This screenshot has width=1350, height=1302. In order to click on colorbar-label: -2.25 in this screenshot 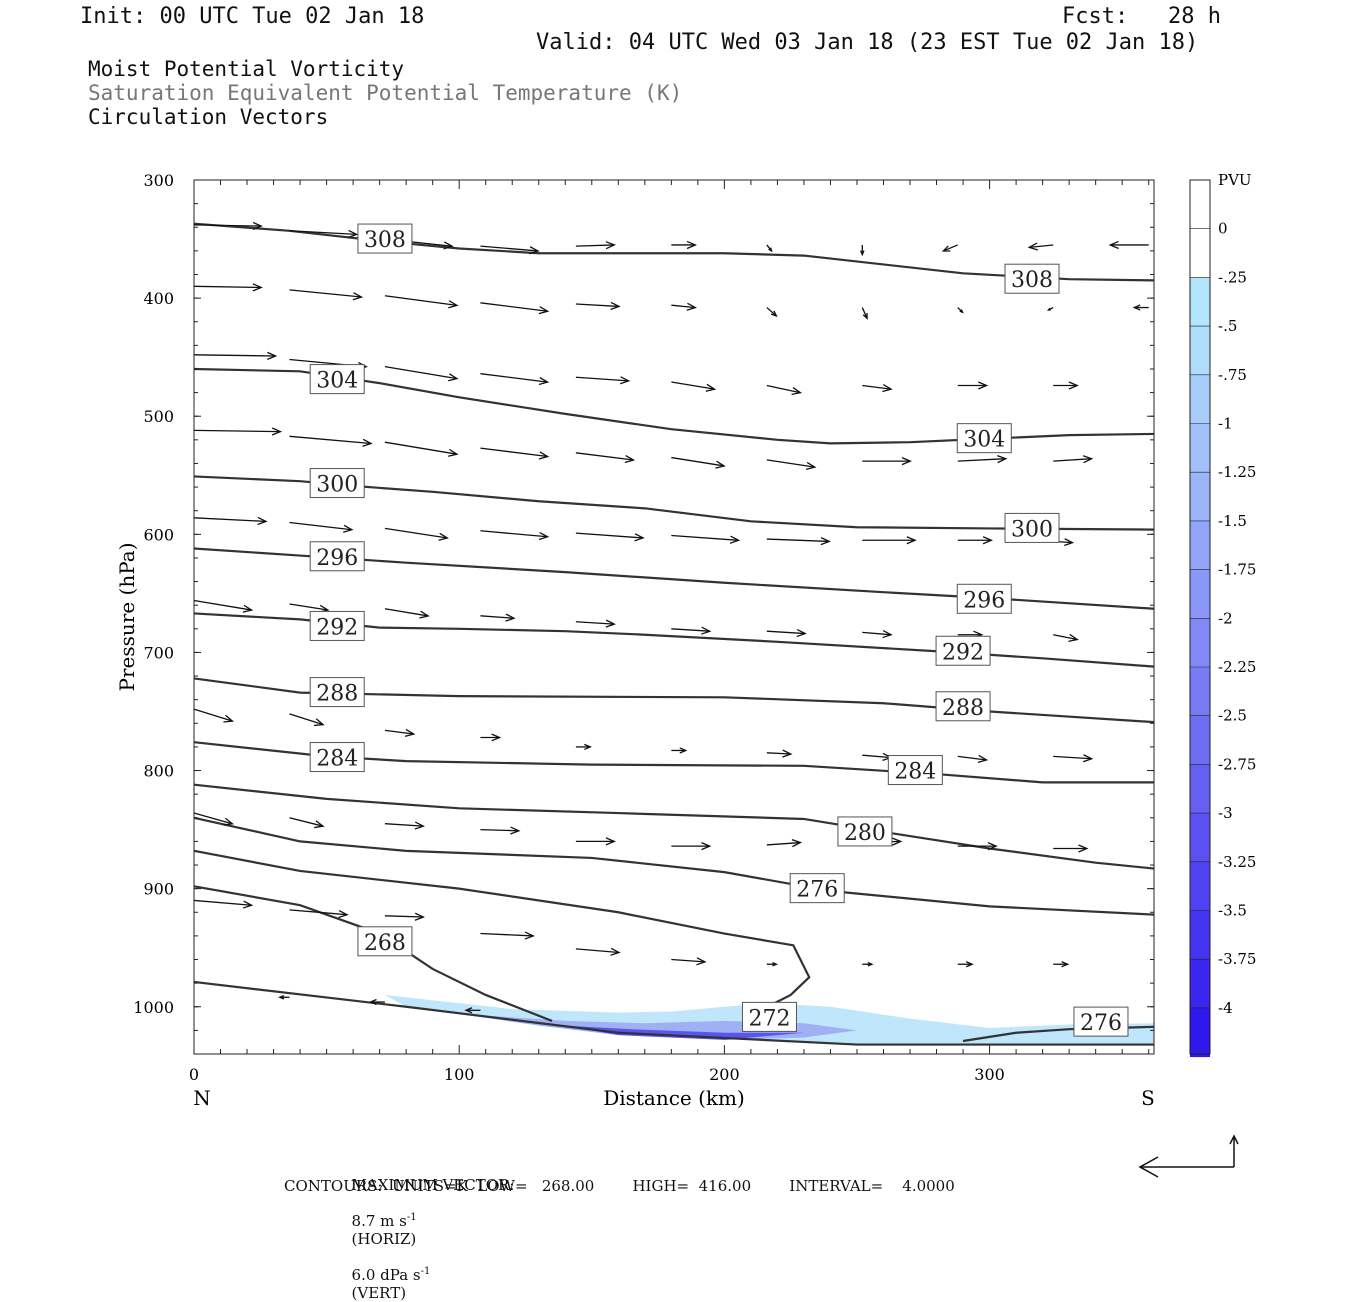, I will do `click(1237, 667)`.